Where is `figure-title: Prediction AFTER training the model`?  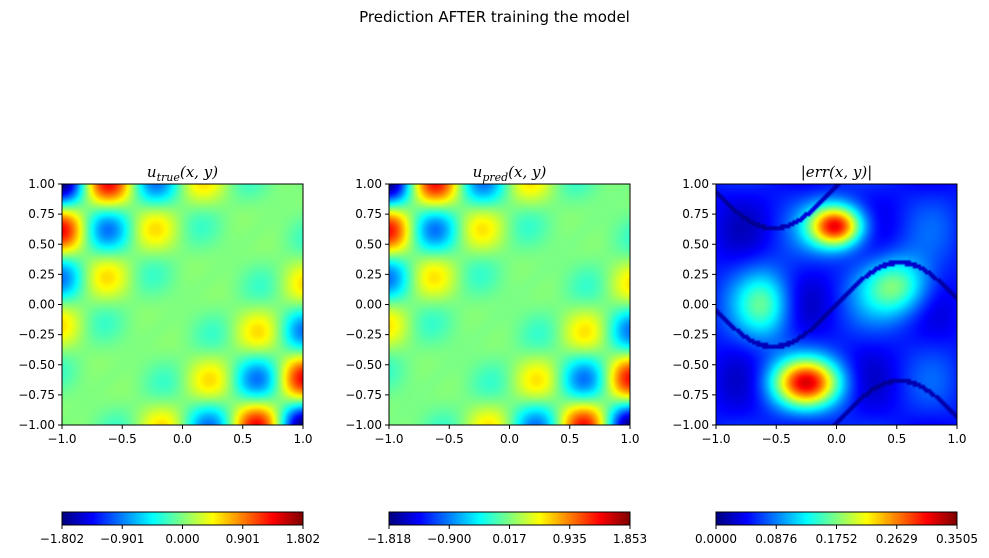
figure-title: Prediction AFTER training the model is located at coordinates (494, 17).